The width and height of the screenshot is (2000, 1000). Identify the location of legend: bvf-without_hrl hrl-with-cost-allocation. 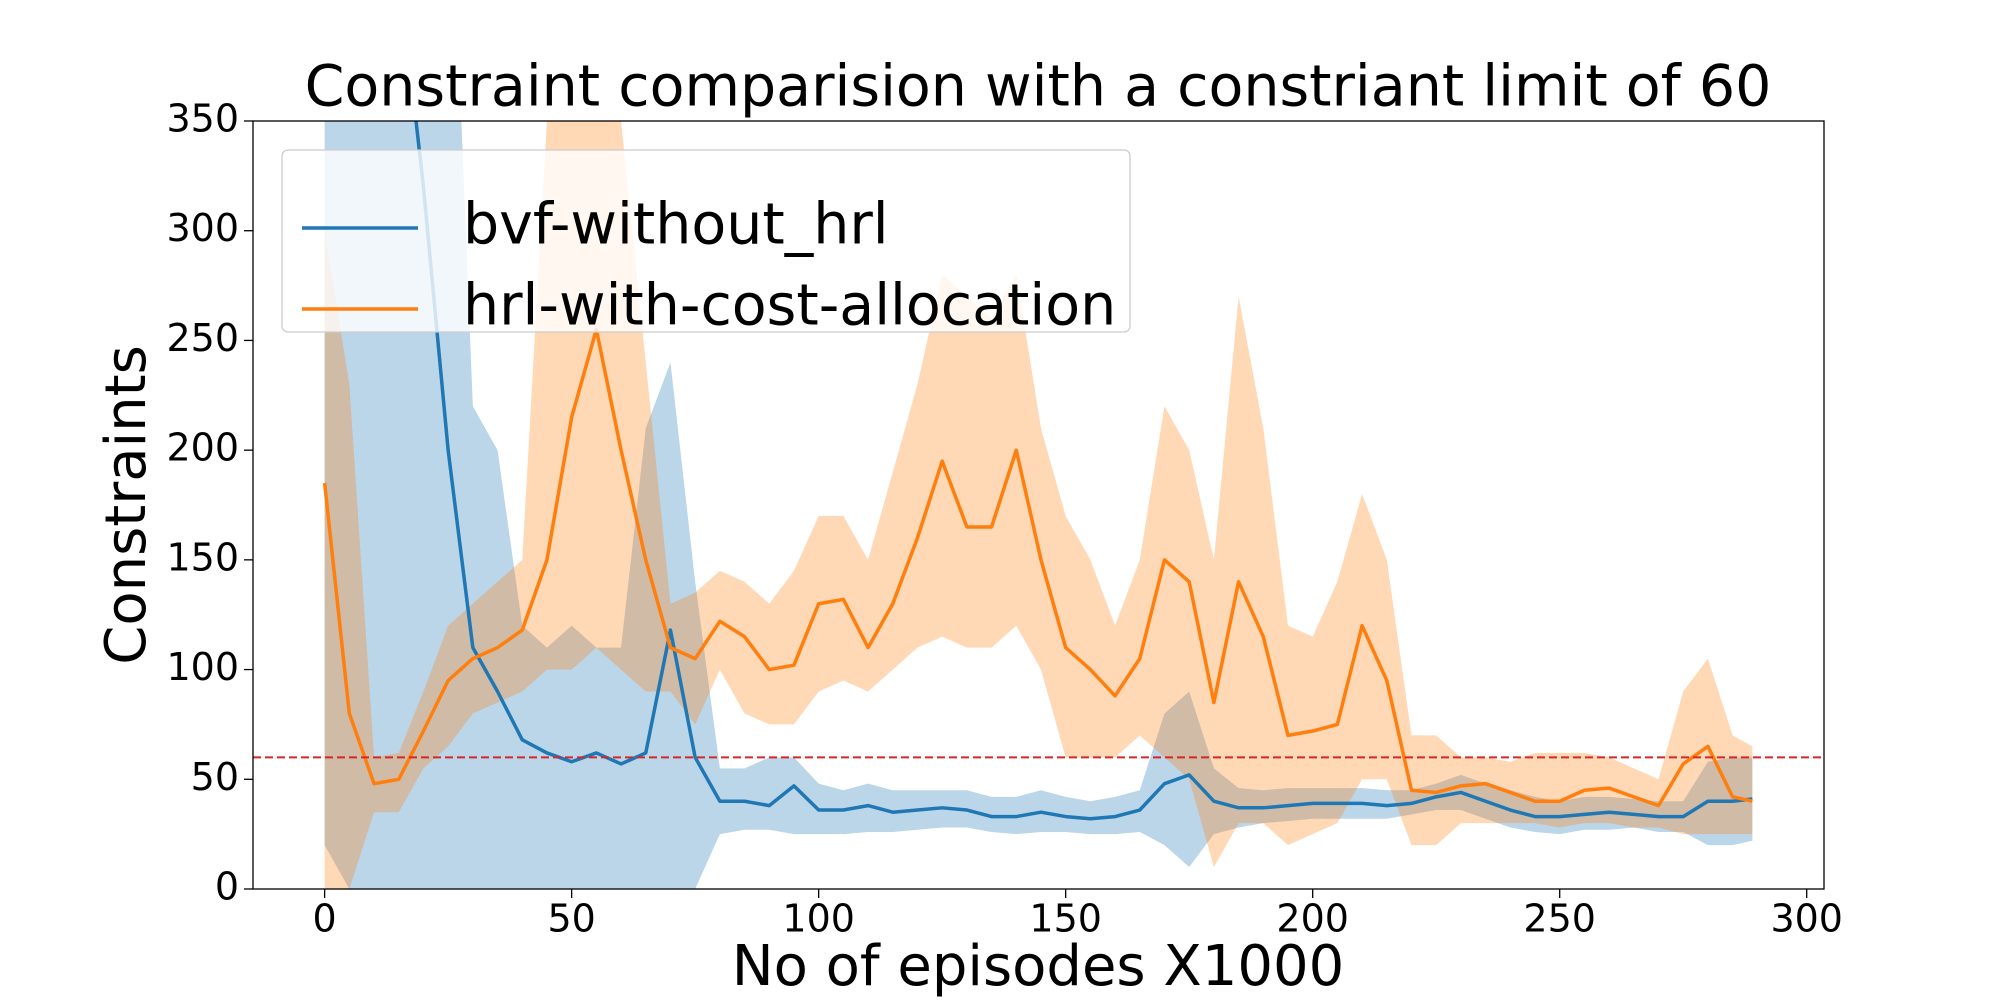
(706, 244).